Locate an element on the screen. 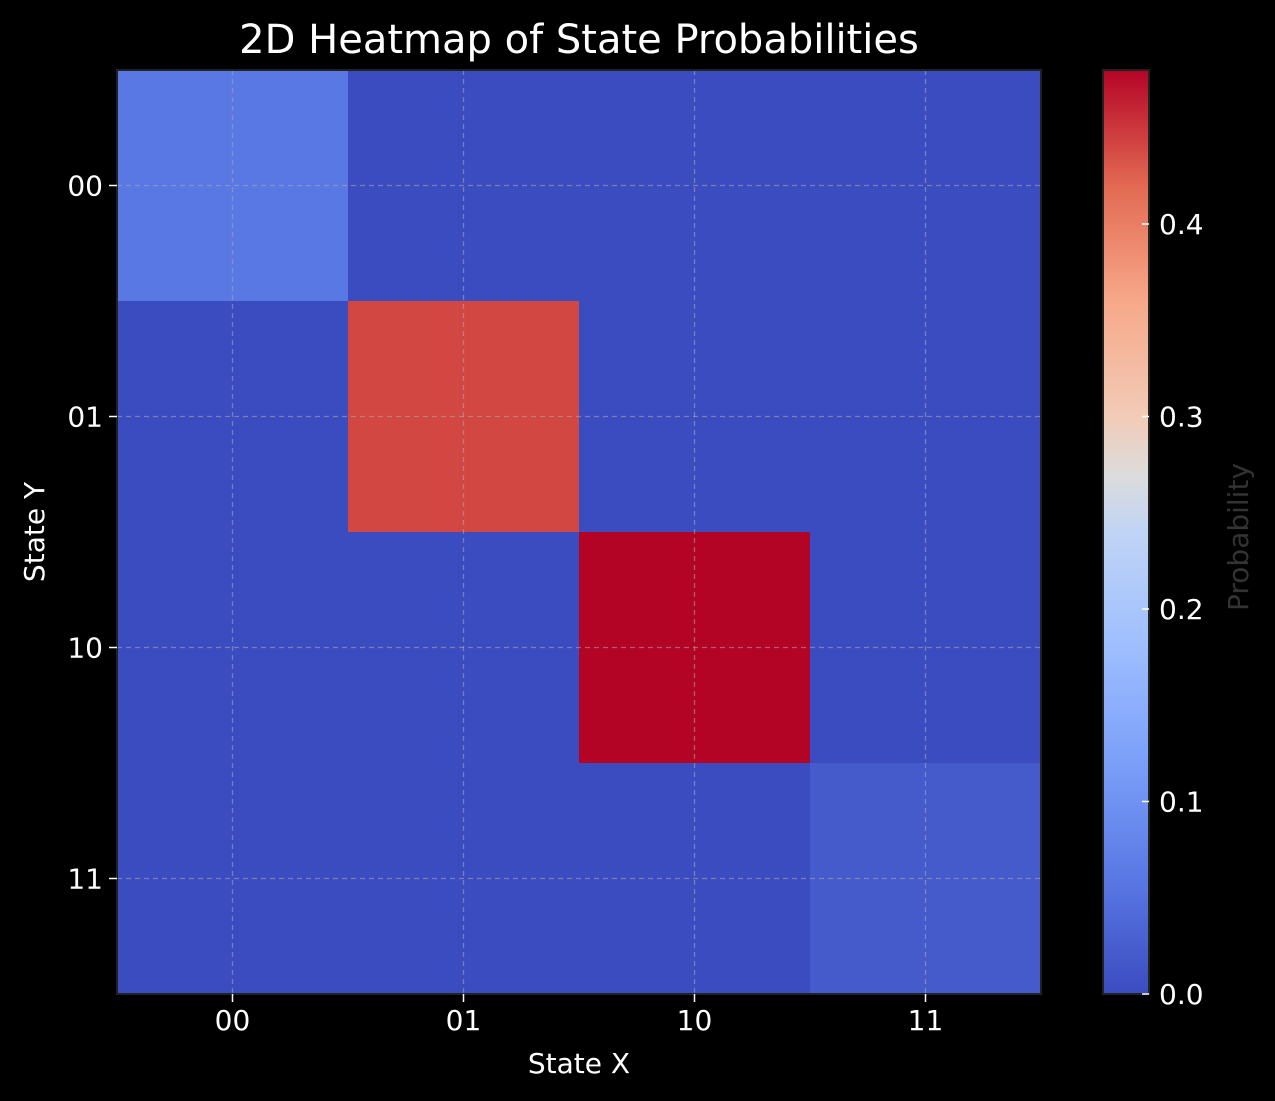 The width and height of the screenshot is (1275, 1101). colorbar-tick-label: 0.3 is located at coordinates (1181, 417).